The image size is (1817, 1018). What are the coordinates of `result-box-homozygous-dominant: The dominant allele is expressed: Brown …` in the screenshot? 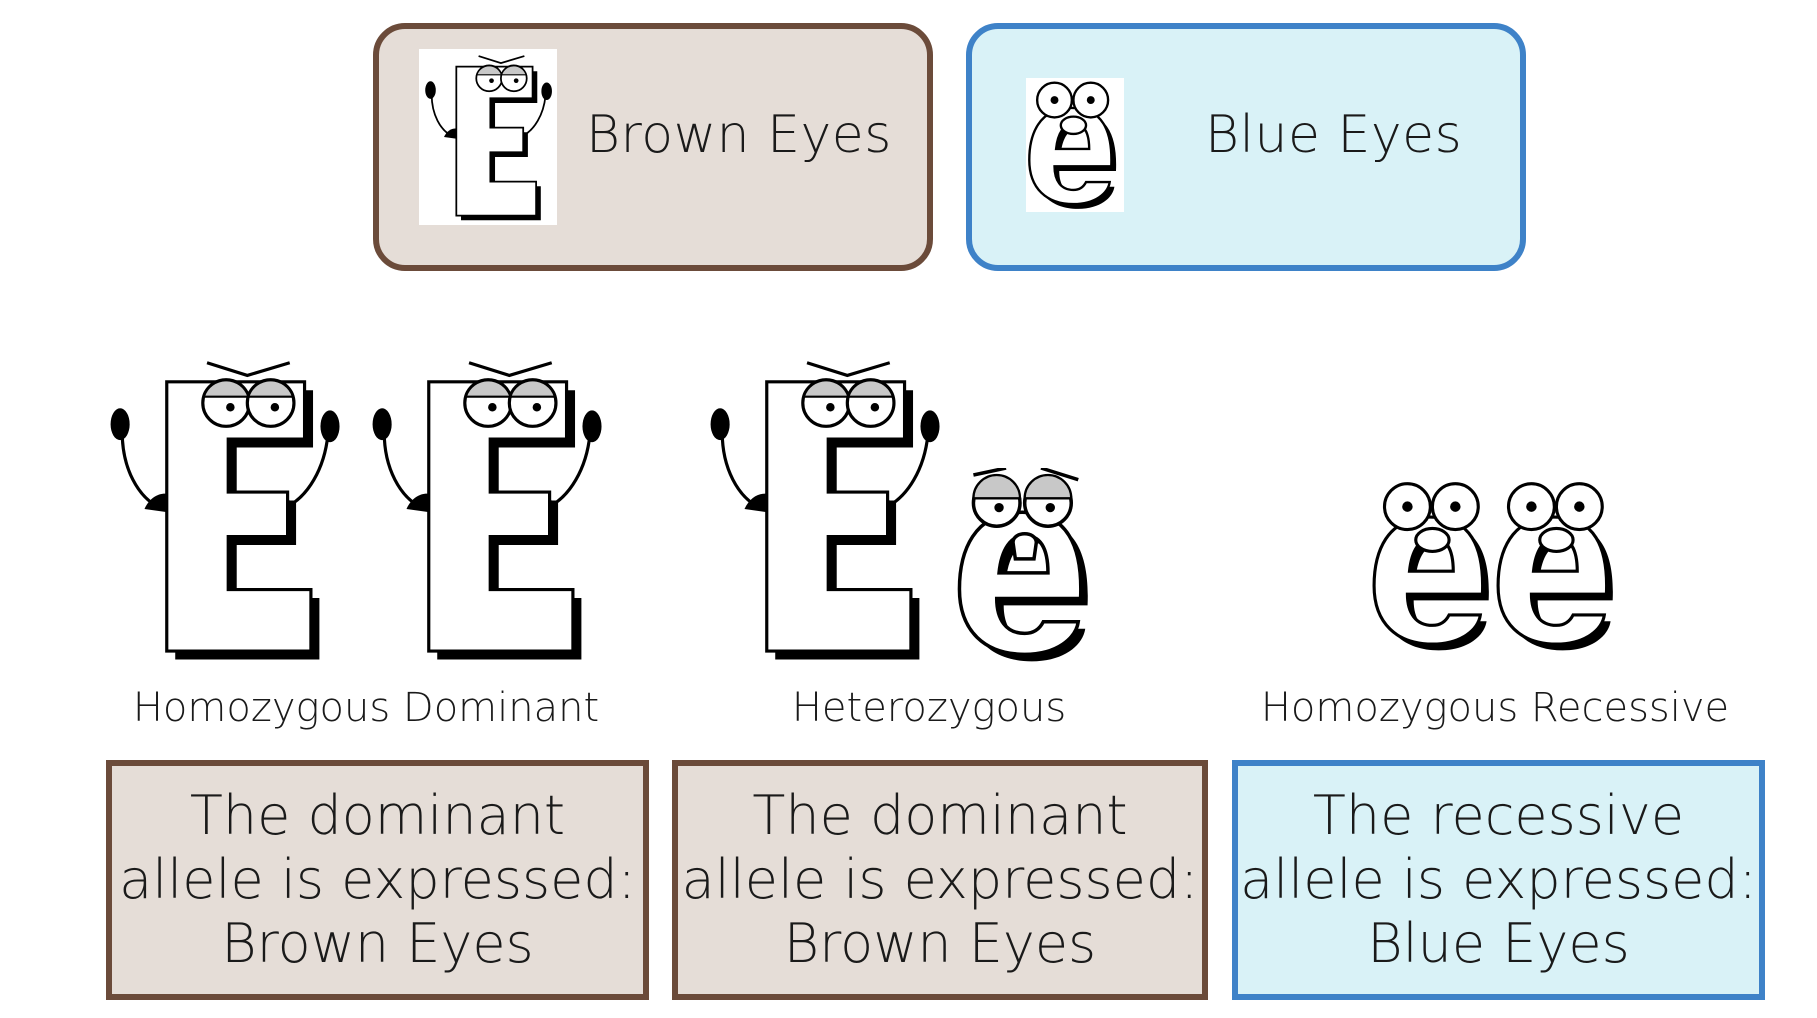 It's located at (377, 880).